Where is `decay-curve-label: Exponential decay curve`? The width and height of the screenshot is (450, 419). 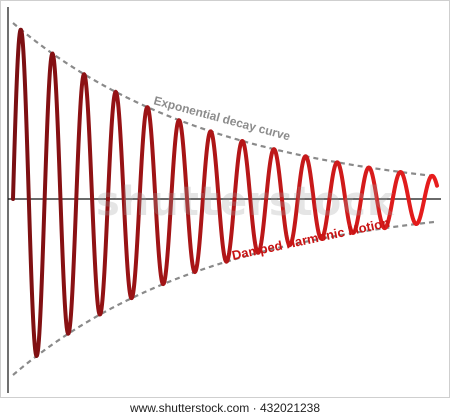 decay-curve-label: Exponential decay curve is located at coordinates (222, 118).